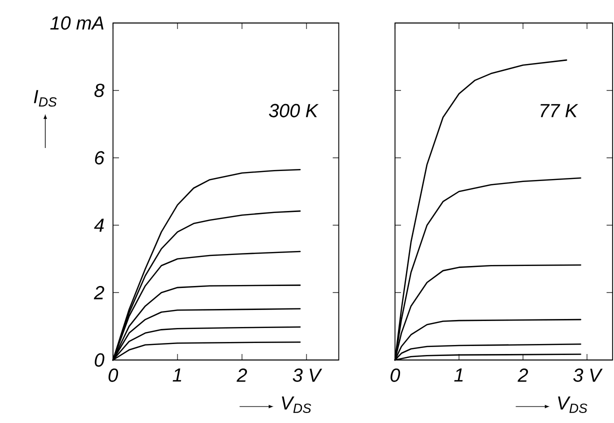  Describe the element at coordinates (99, 225) in the screenshot. I see `y-tick-label: 4` at that location.